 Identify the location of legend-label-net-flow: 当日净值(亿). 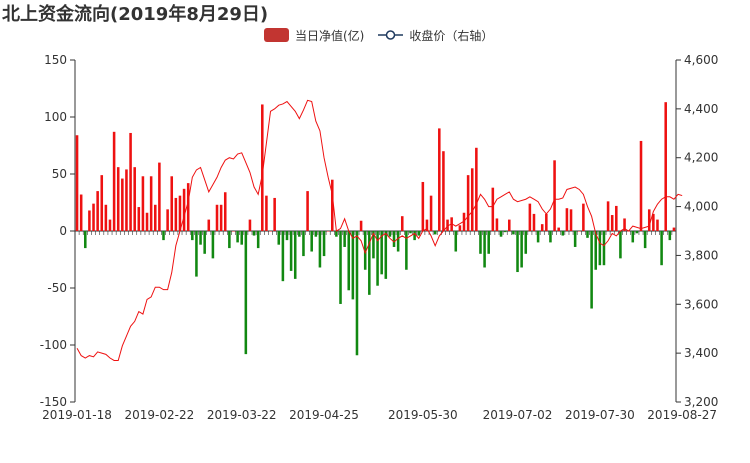
(330, 35).